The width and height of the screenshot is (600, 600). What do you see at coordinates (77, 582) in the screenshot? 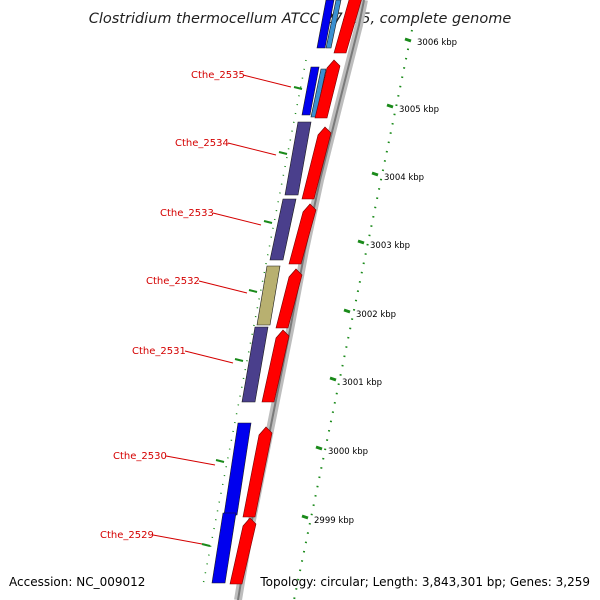
I see `accession-text: Accession: NC_009012` at bounding box center [77, 582].